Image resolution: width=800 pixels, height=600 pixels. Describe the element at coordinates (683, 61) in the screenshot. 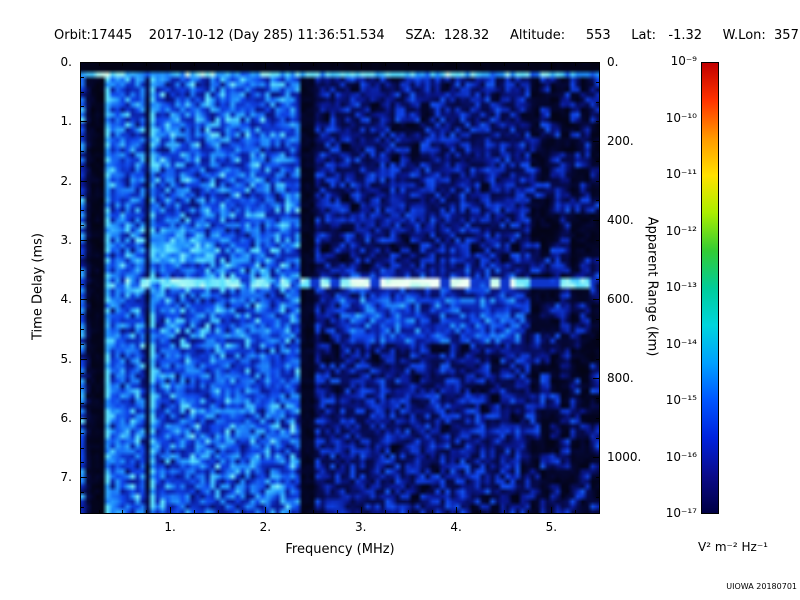

I see `colorbar-tick-label: 10⁻⁹` at that location.